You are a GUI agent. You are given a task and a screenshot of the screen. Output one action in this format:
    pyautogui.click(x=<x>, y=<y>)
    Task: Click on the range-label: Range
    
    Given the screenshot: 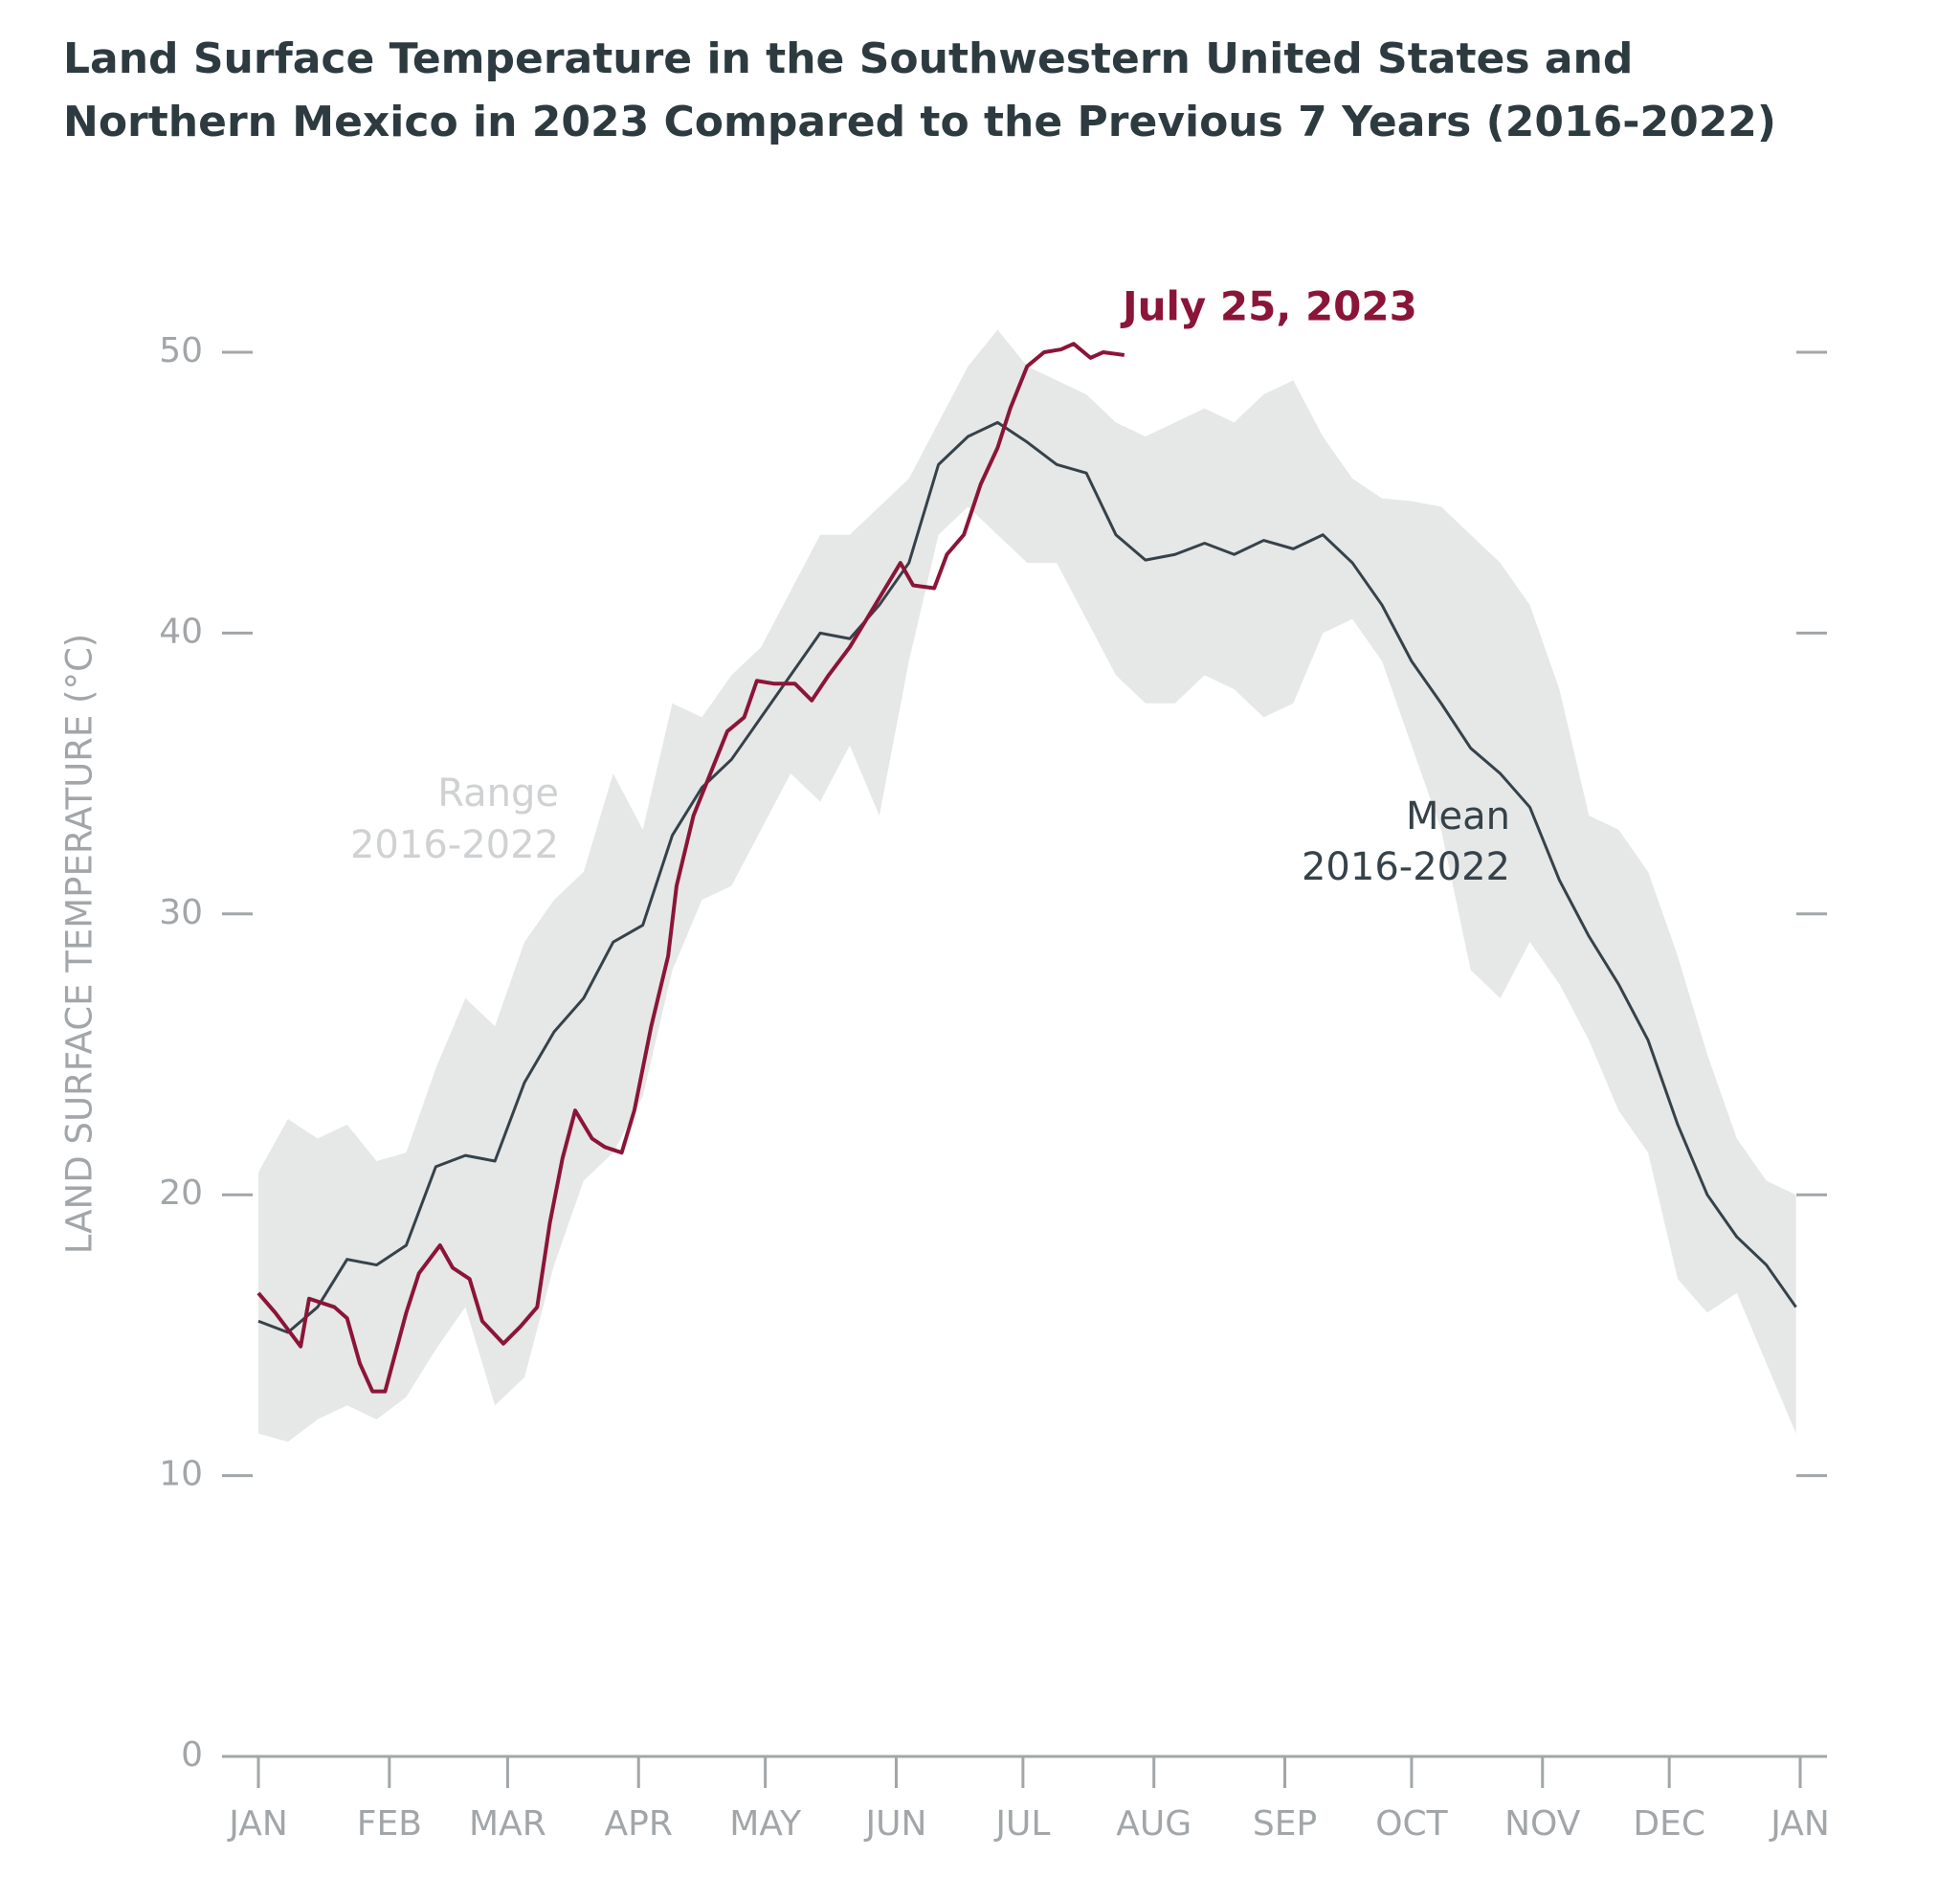 What is the action you would take?
    pyautogui.click(x=498, y=793)
    